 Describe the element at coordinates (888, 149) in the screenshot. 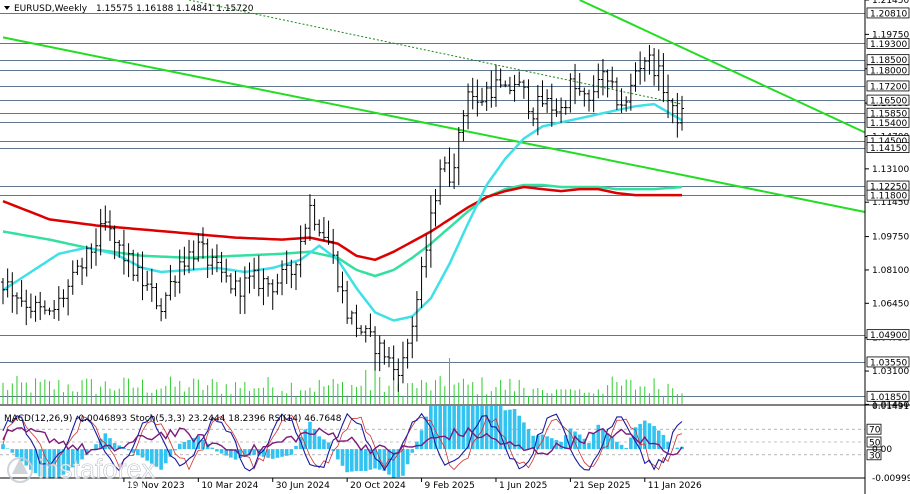

I see `price-level-label: 1.14150` at that location.